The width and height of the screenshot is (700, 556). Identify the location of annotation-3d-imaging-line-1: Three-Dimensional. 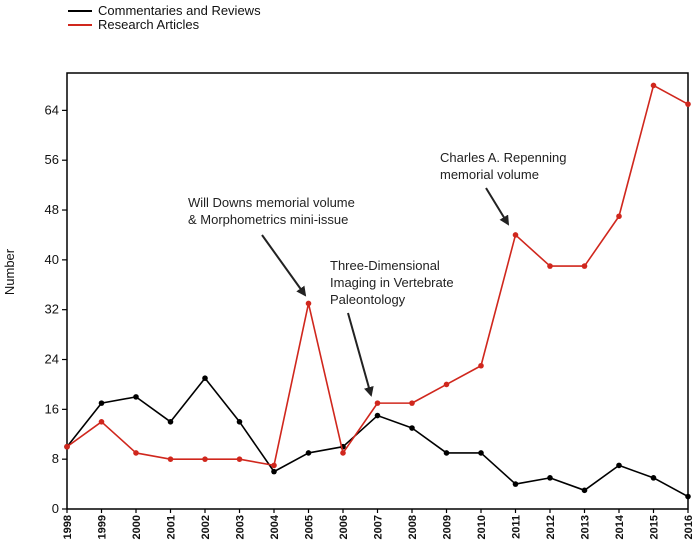
(385, 265).